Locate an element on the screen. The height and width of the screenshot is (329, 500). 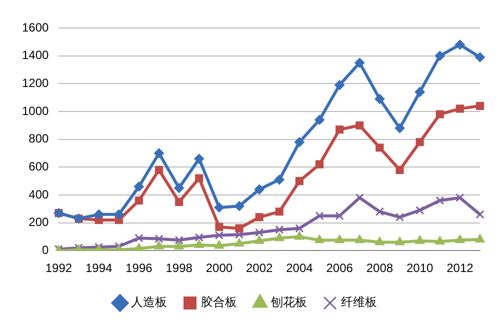
y-tick-label: 1600 is located at coordinates (36, 27).